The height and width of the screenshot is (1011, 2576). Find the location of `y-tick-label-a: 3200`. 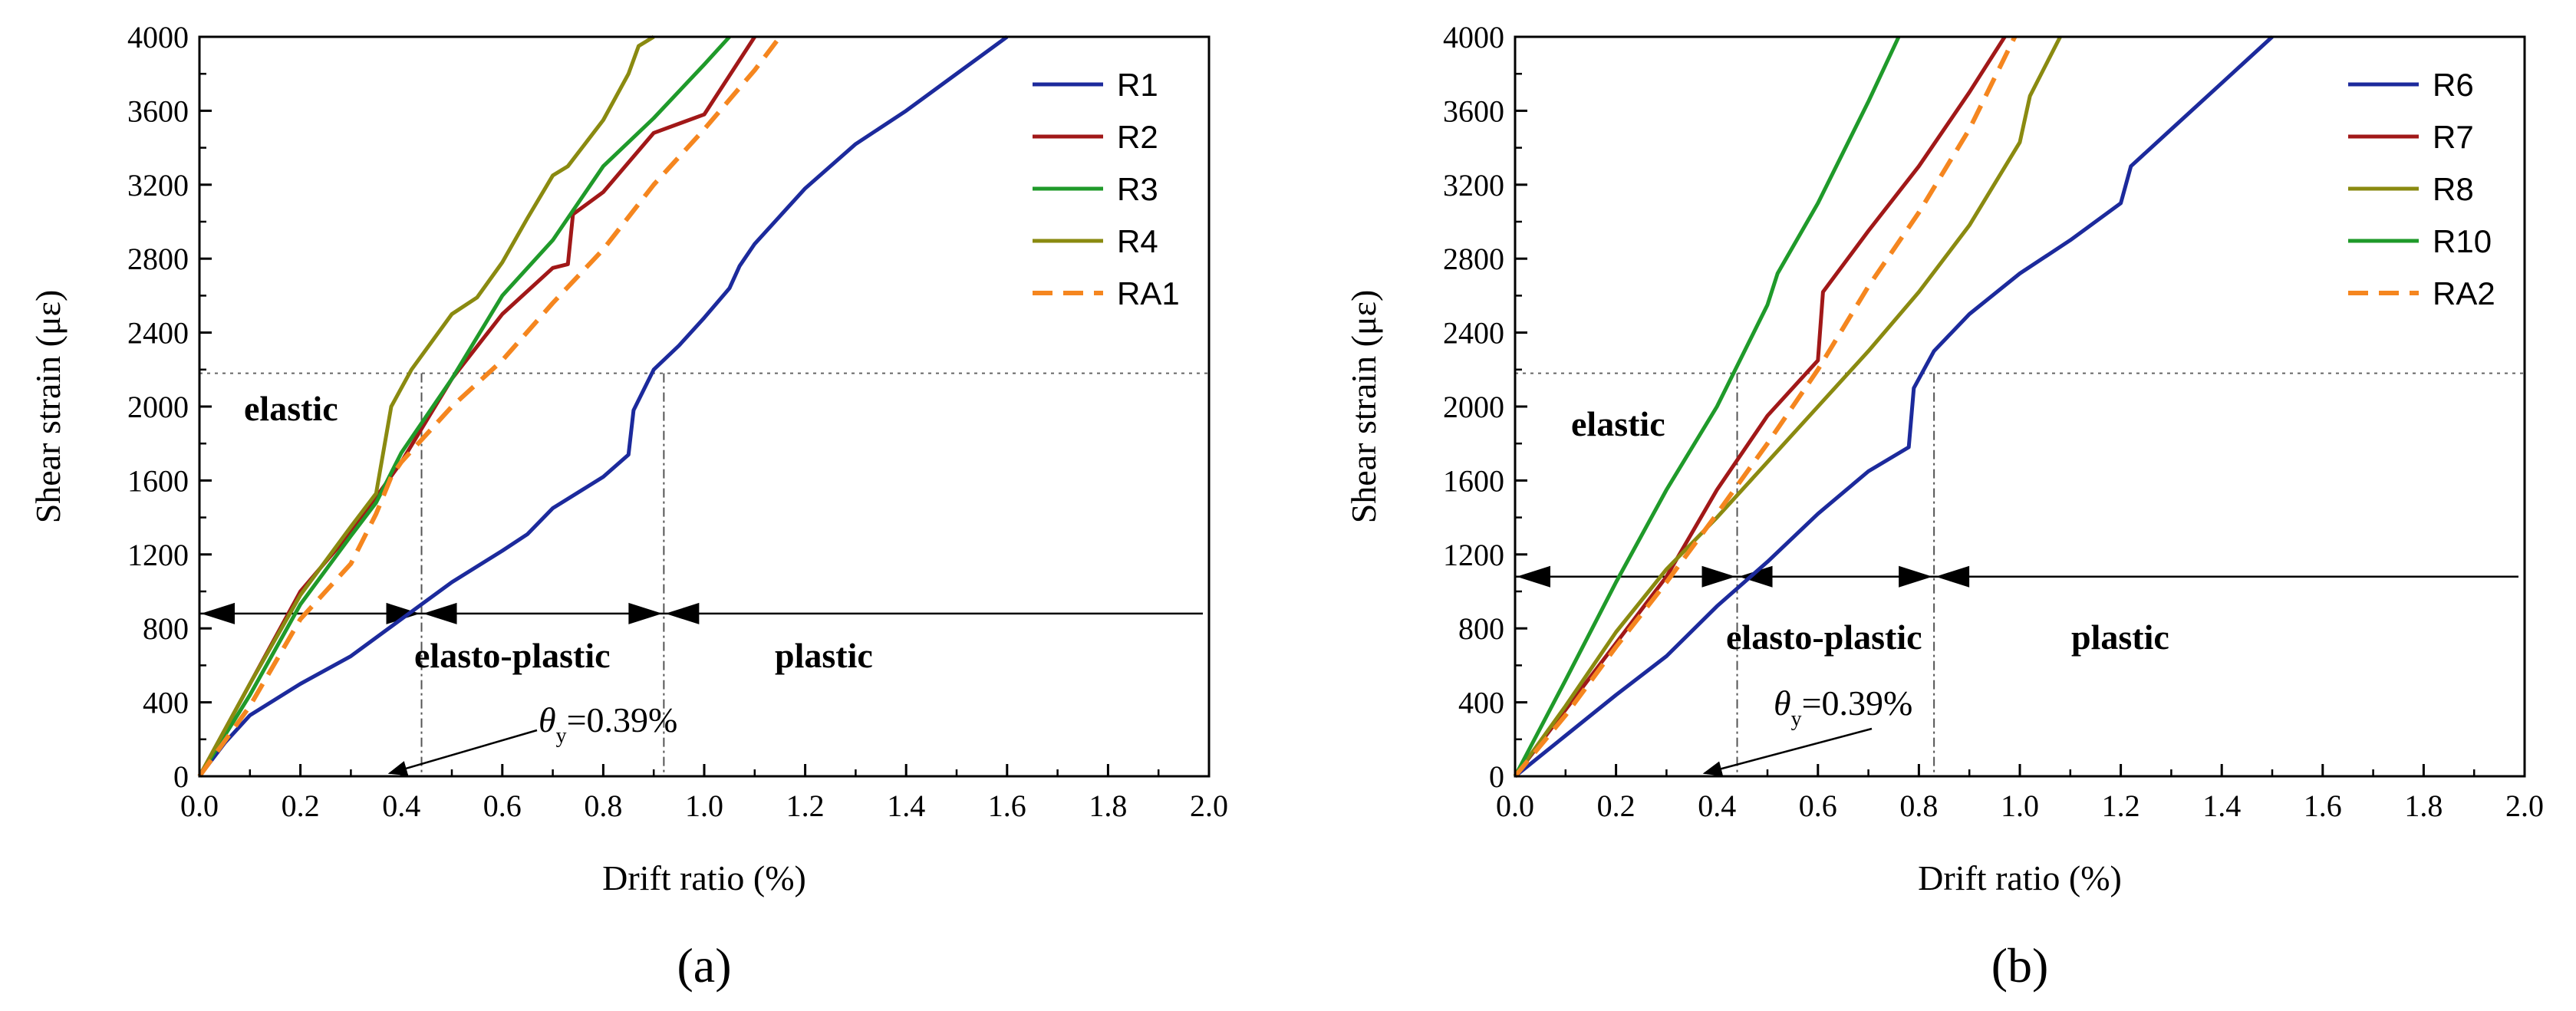

y-tick-label-a: 3200 is located at coordinates (158, 186).